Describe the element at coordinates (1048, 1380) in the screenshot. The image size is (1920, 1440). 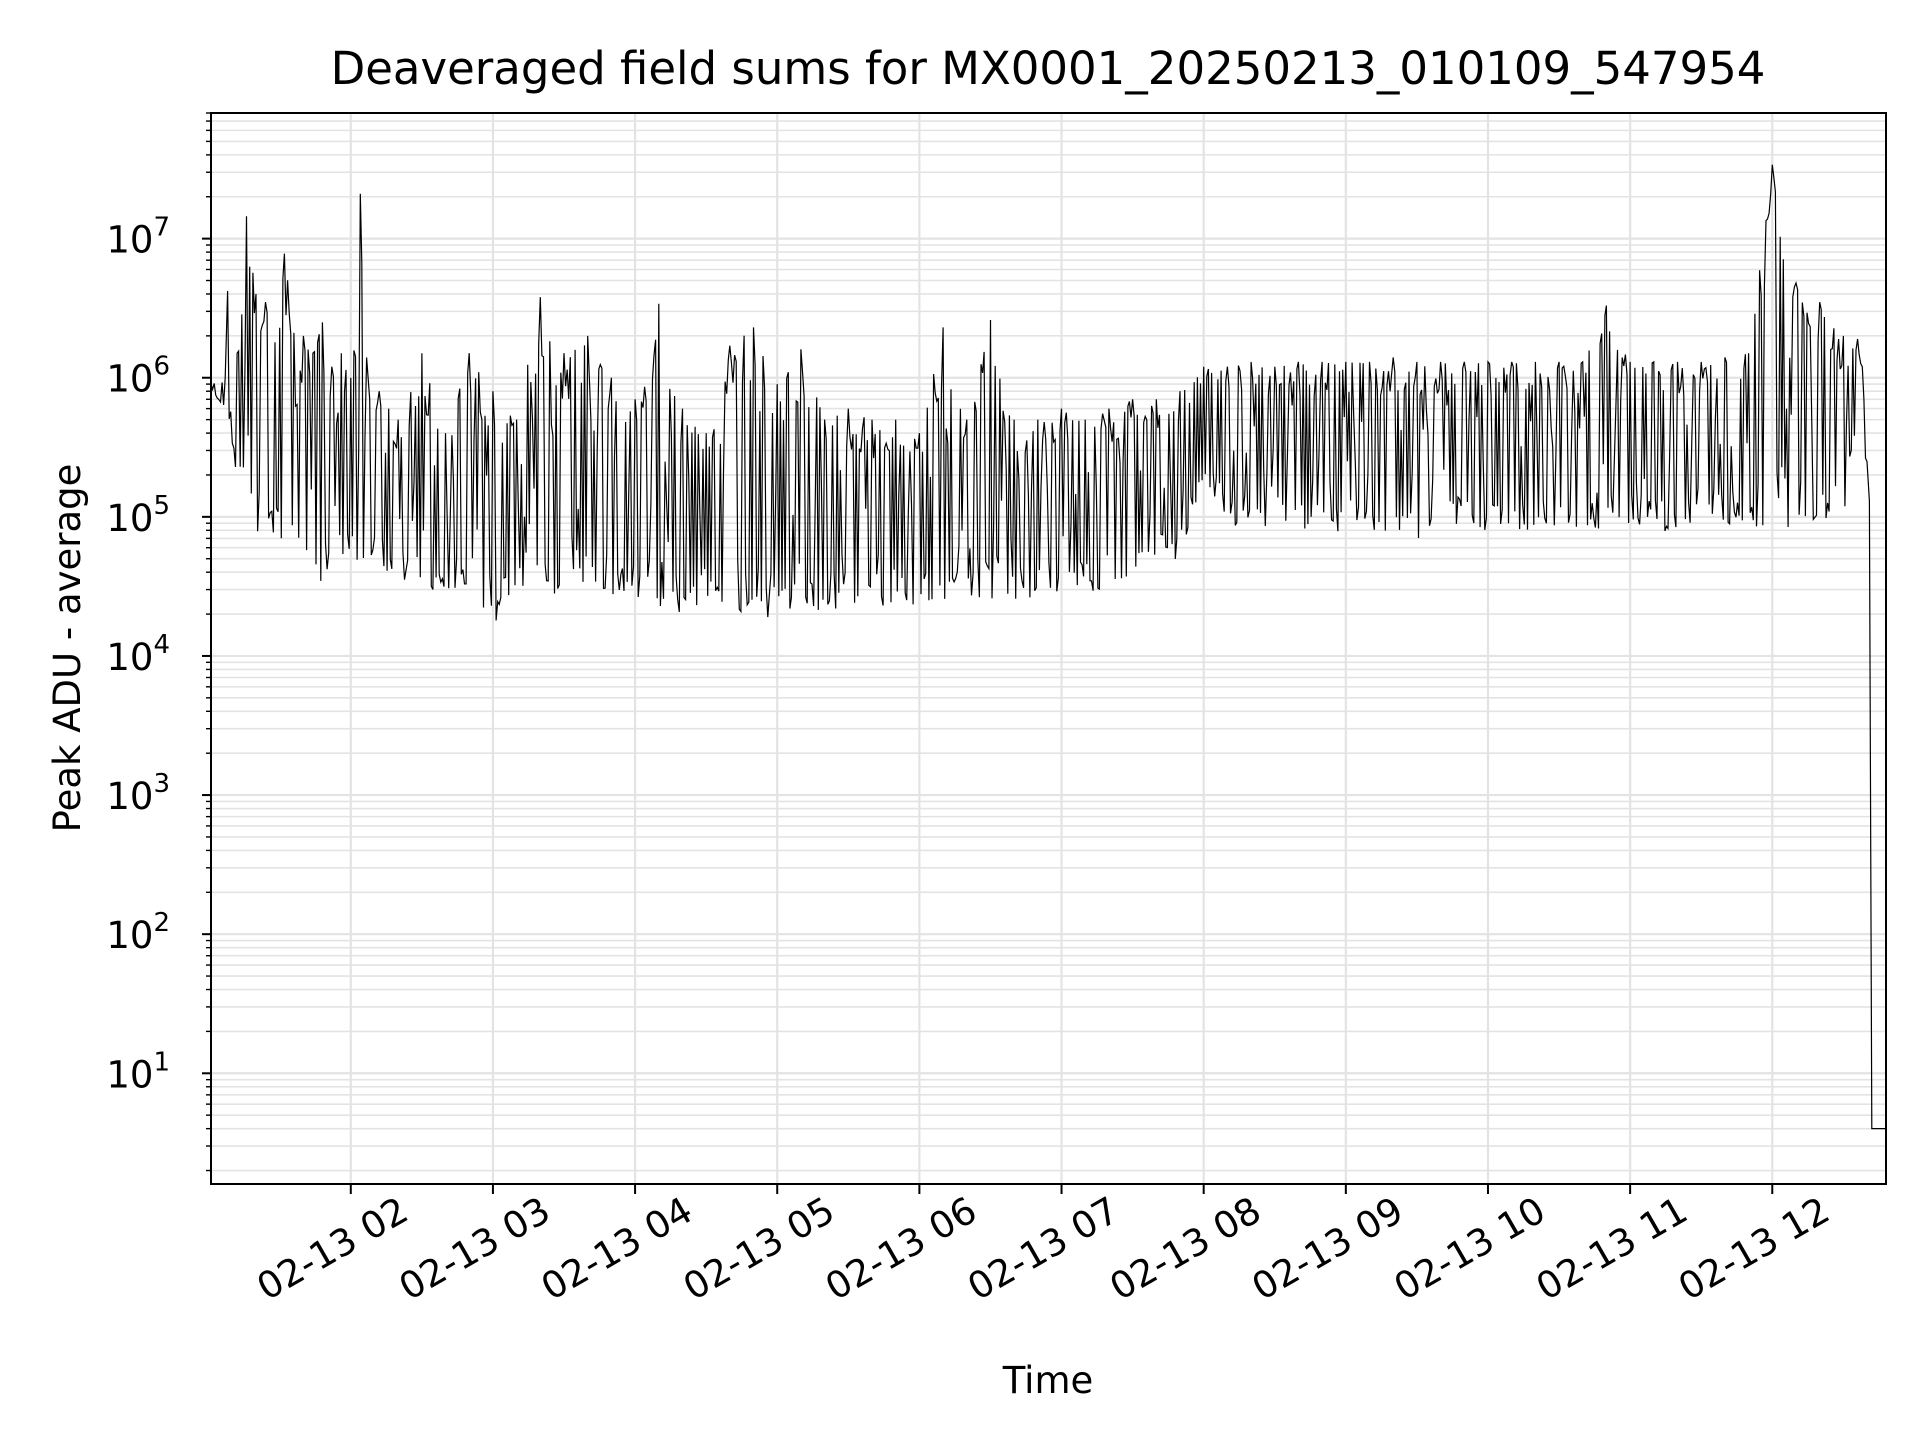
I see `x-axis-label: Time` at that location.